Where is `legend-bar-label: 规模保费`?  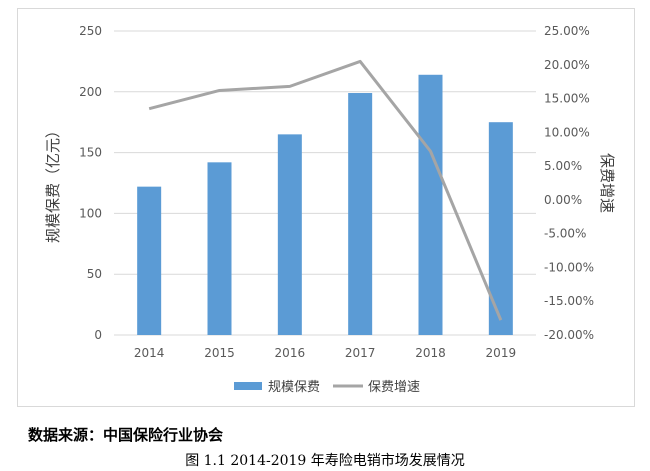
legend-bar-label: 规模保费 is located at coordinates (294, 387).